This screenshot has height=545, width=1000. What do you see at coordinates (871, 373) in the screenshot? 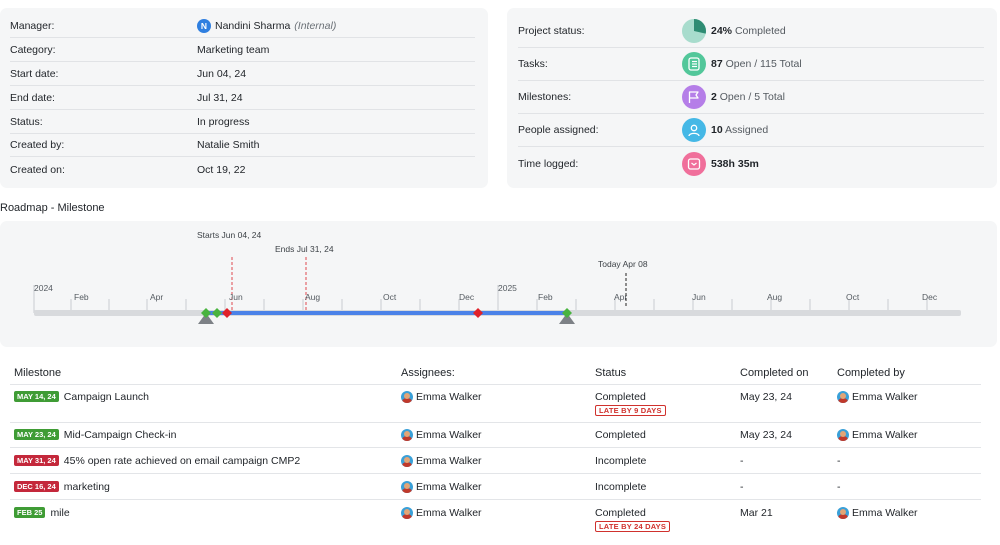
I see `column-header: Completed by` at bounding box center [871, 373].